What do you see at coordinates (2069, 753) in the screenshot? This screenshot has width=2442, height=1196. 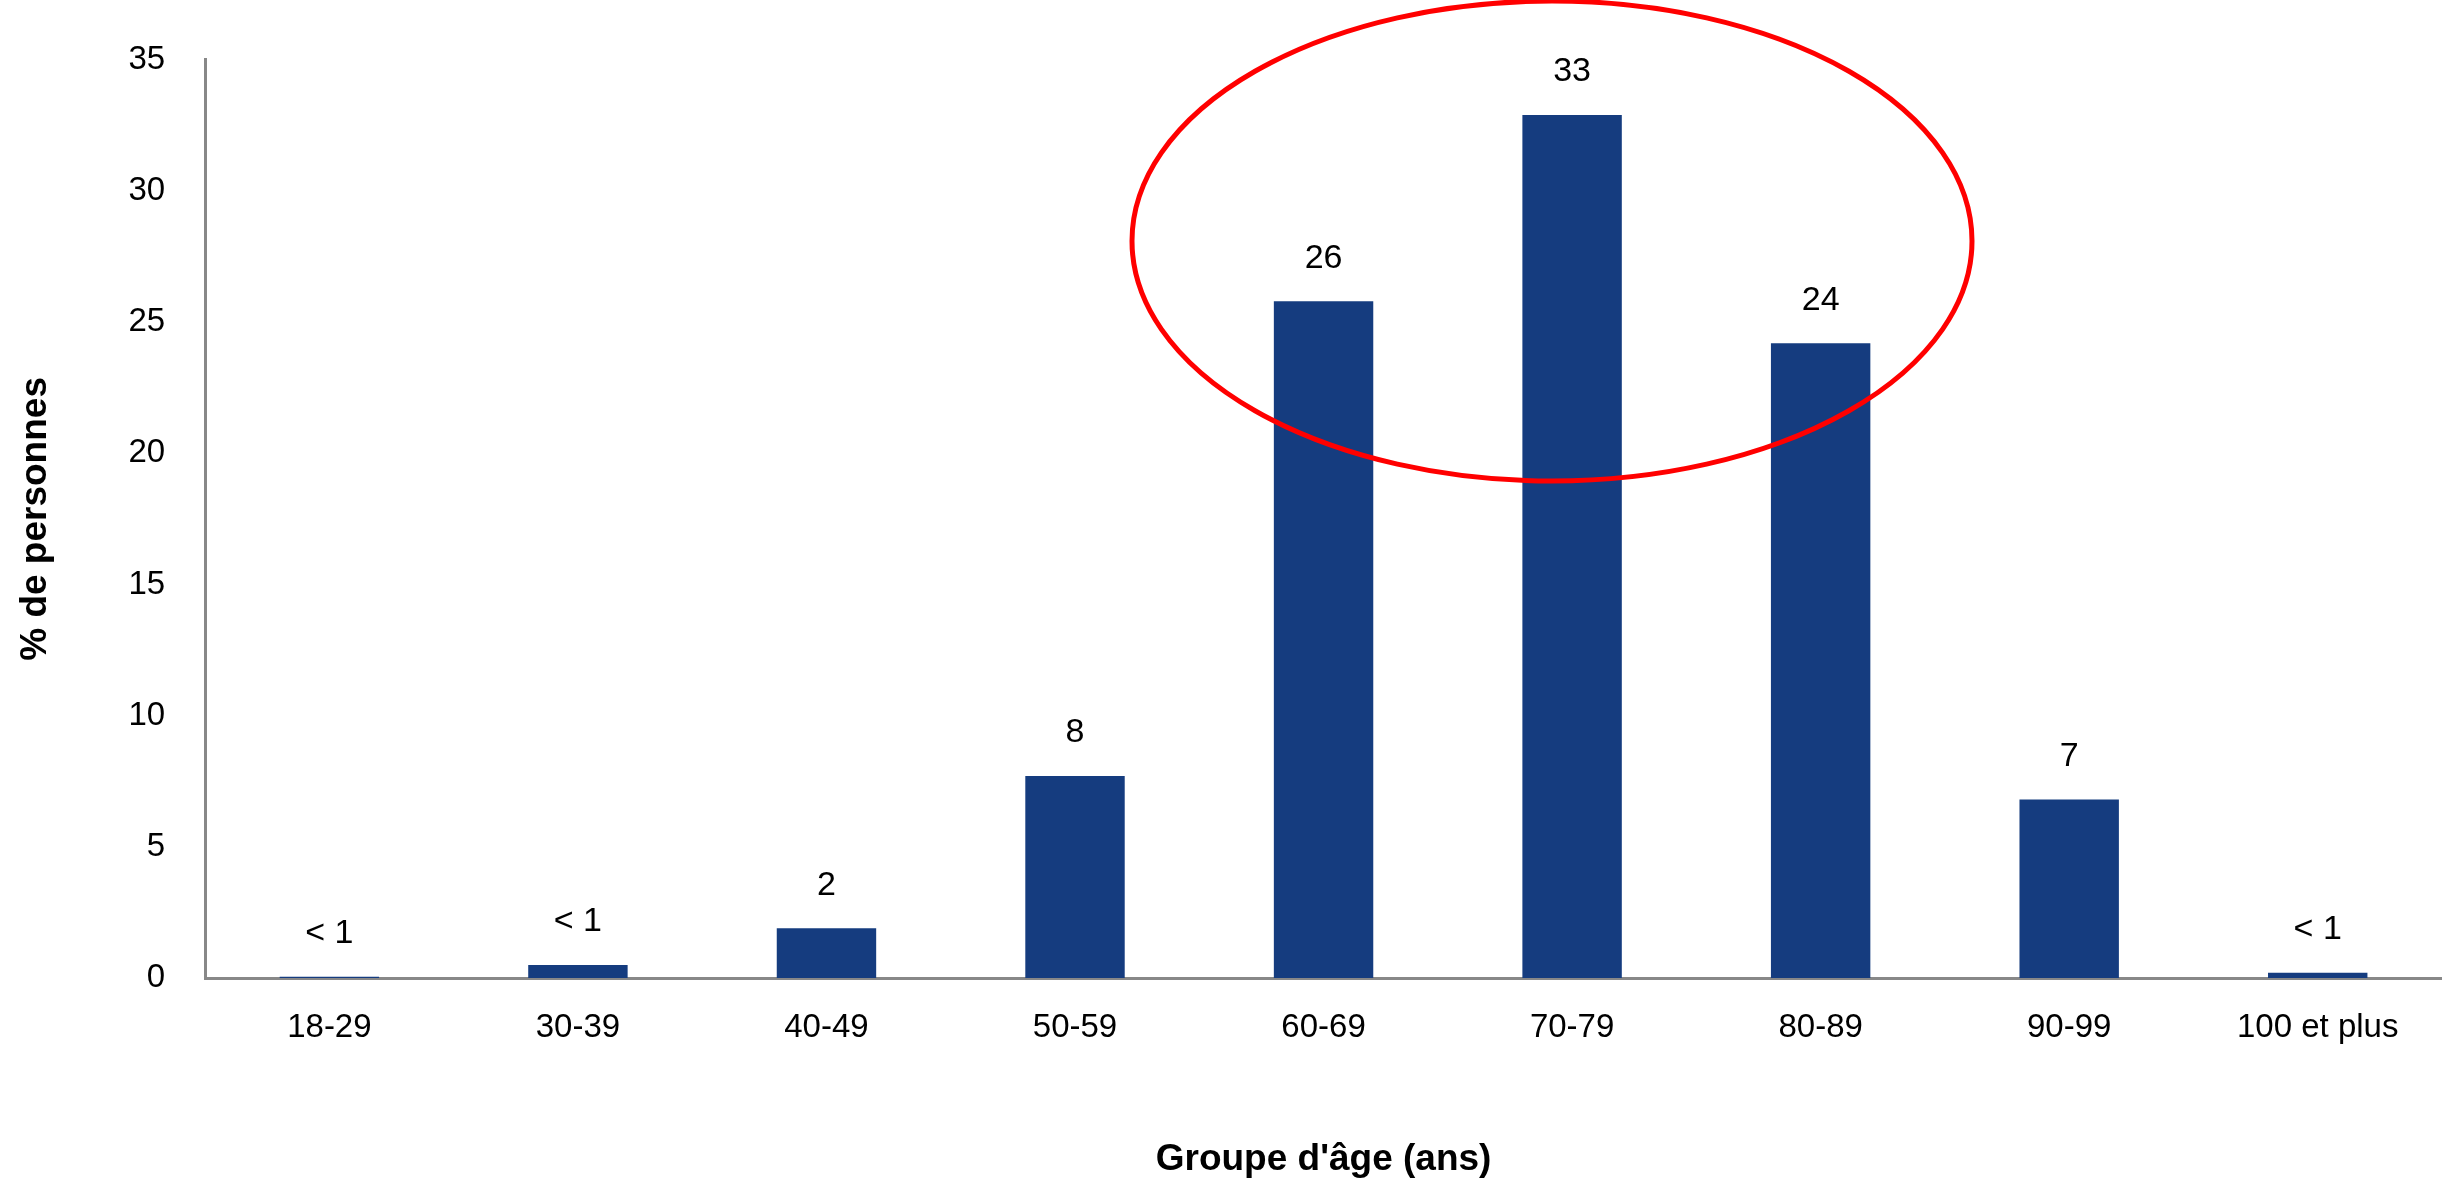 I see `data-label: 7` at bounding box center [2069, 753].